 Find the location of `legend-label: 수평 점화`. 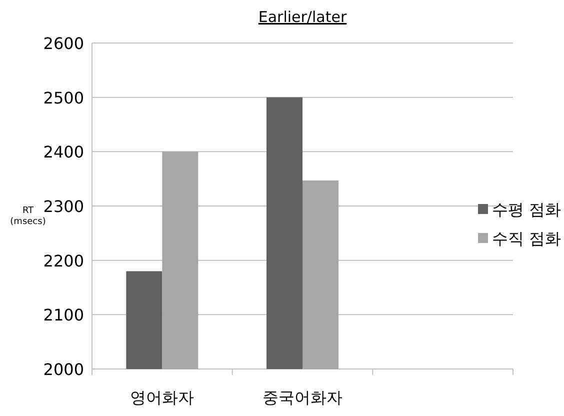

legend-label: 수평 점화 is located at coordinates (527, 209).